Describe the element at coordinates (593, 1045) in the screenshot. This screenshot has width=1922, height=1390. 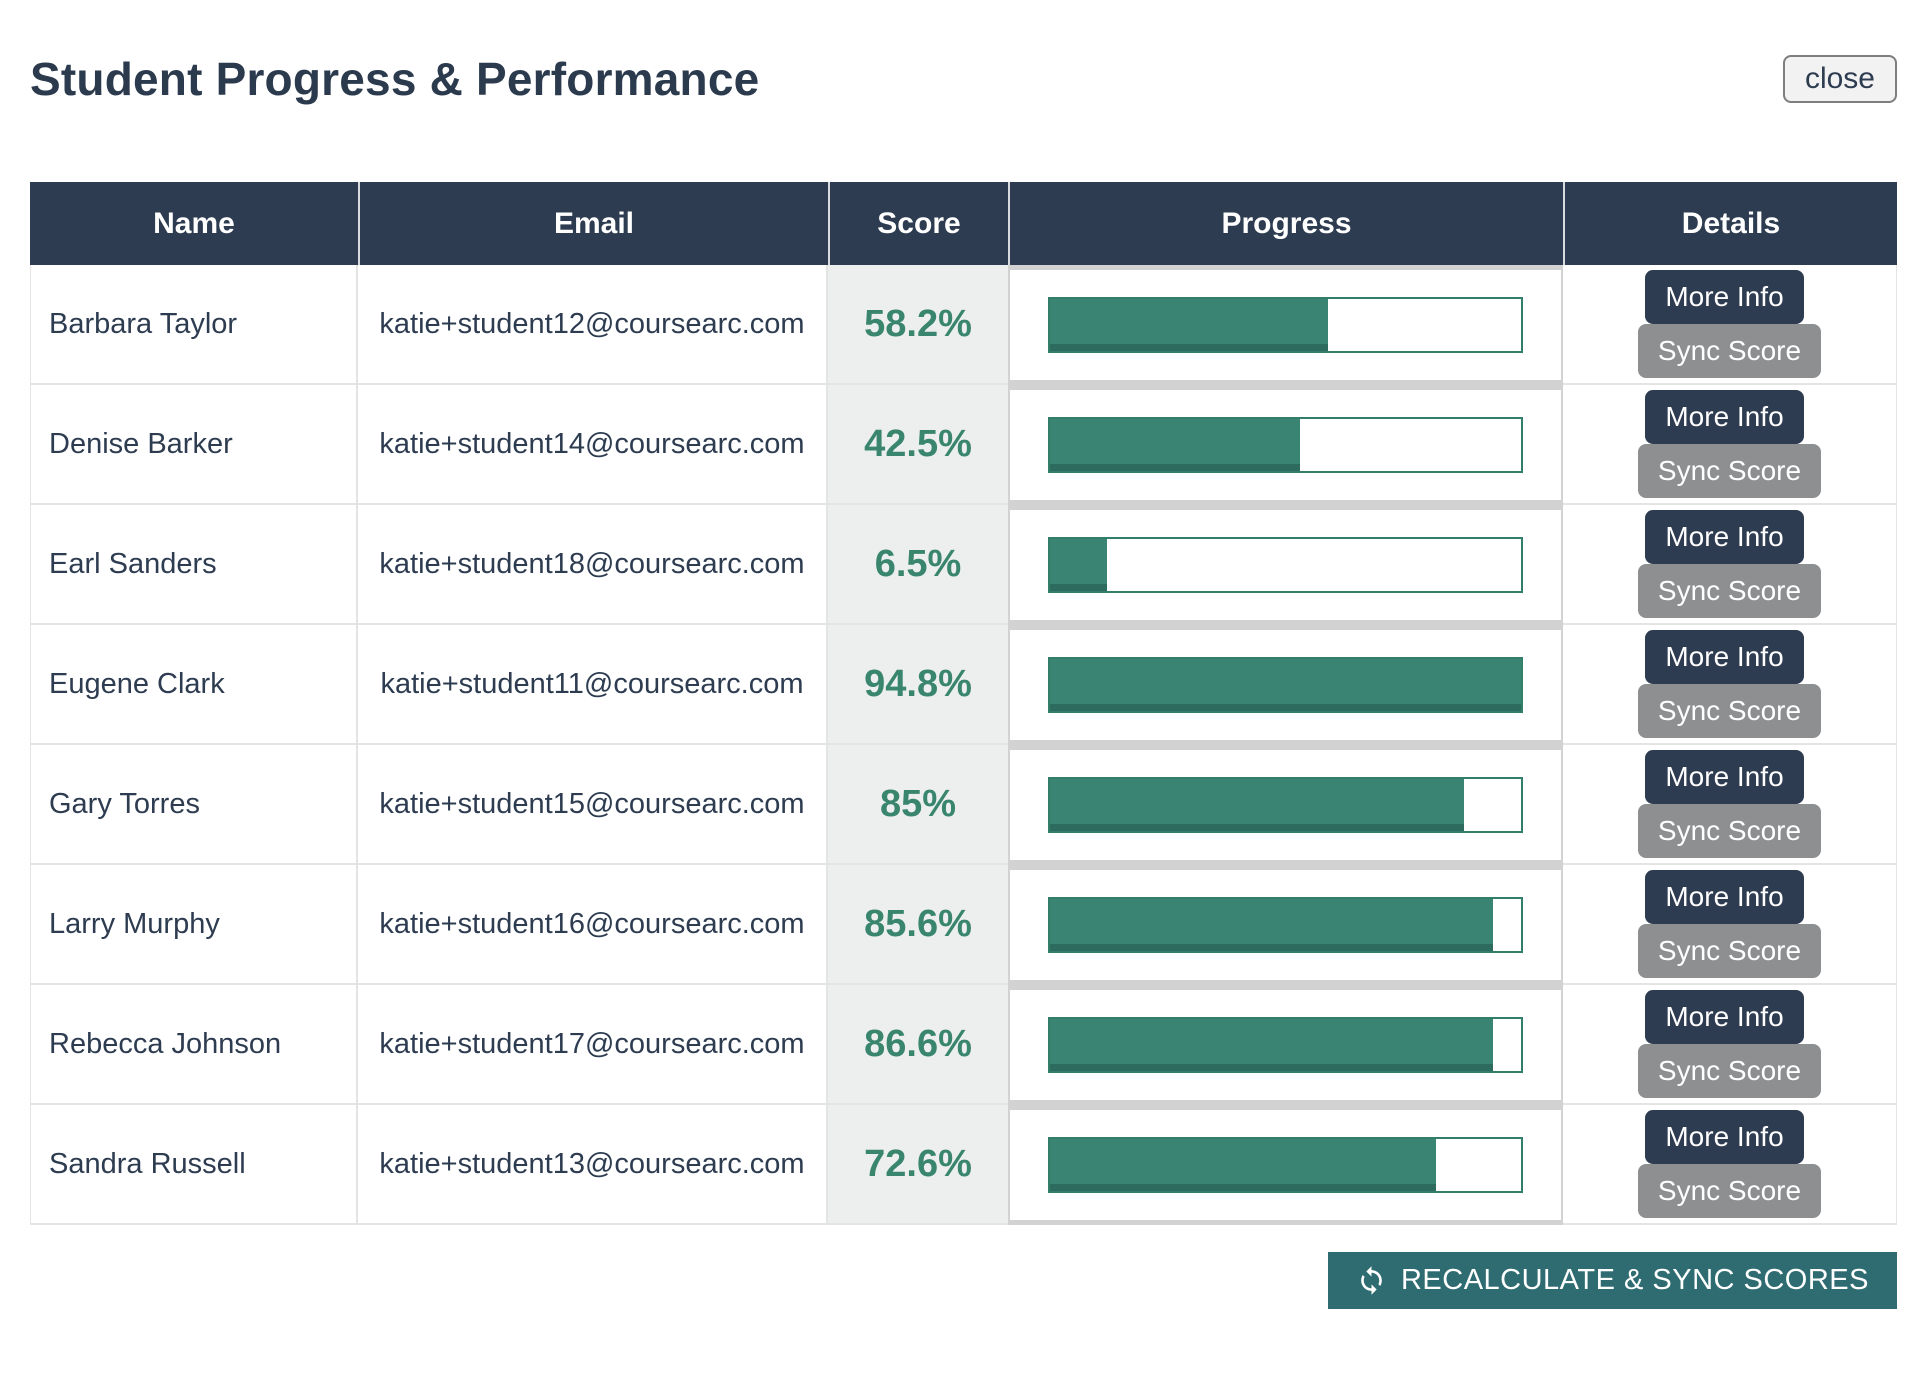
I see `student-email: katie+student17@coursearc.com` at that location.